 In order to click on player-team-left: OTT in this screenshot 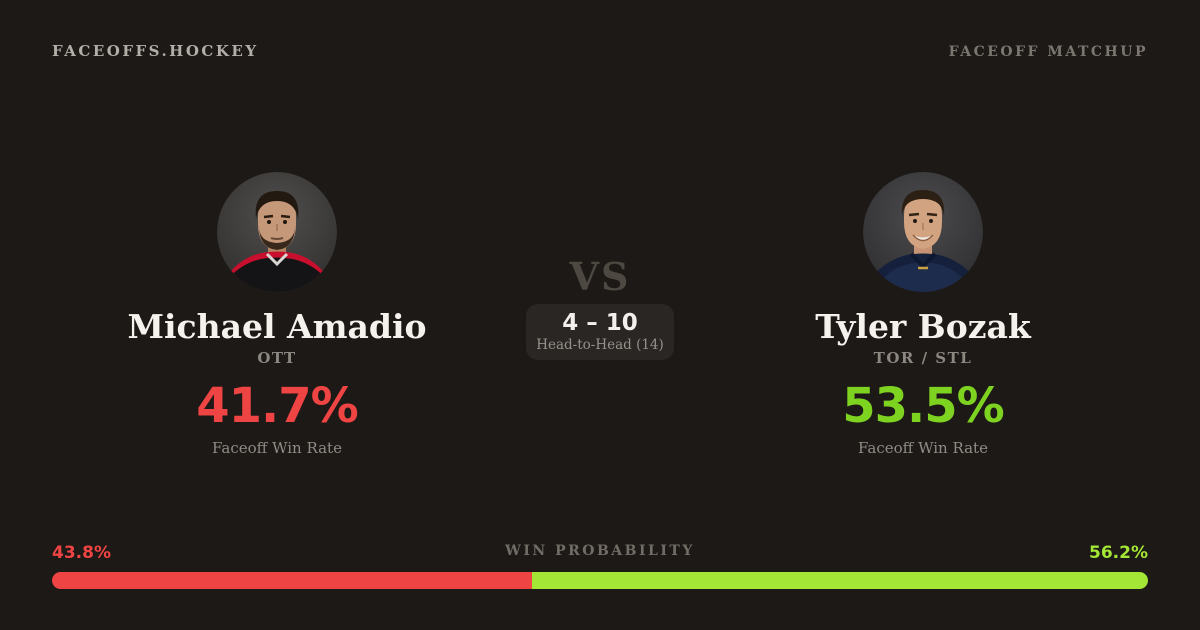, I will do `click(277, 357)`.